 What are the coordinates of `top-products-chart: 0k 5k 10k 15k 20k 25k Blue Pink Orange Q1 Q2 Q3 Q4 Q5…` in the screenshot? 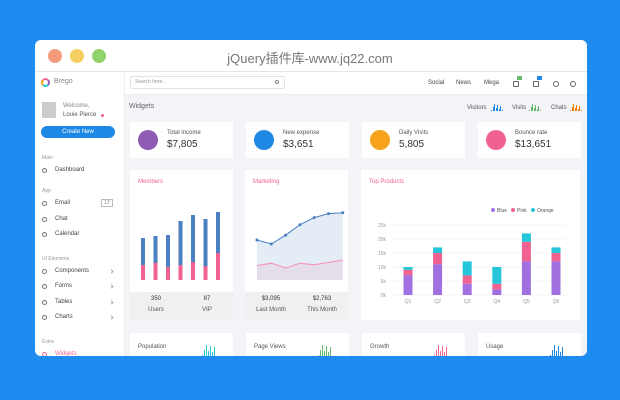 It's located at (472, 256).